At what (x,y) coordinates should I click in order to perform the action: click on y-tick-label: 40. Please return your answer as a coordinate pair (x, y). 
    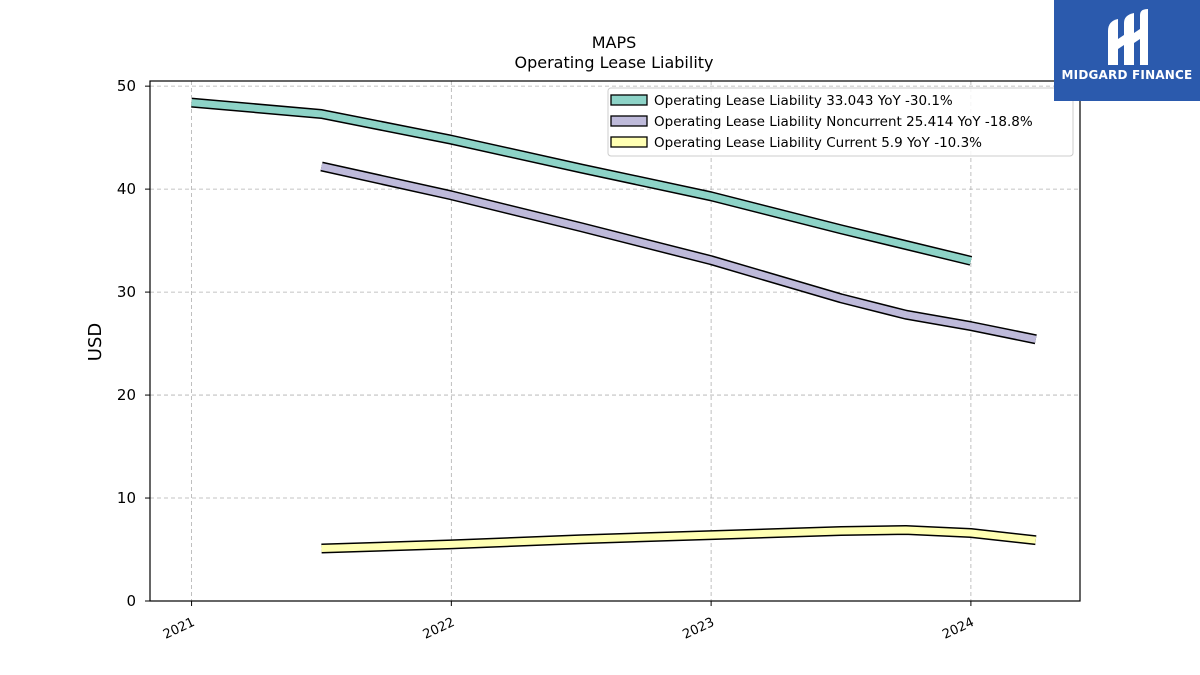
    Looking at the image, I should click on (126, 189).